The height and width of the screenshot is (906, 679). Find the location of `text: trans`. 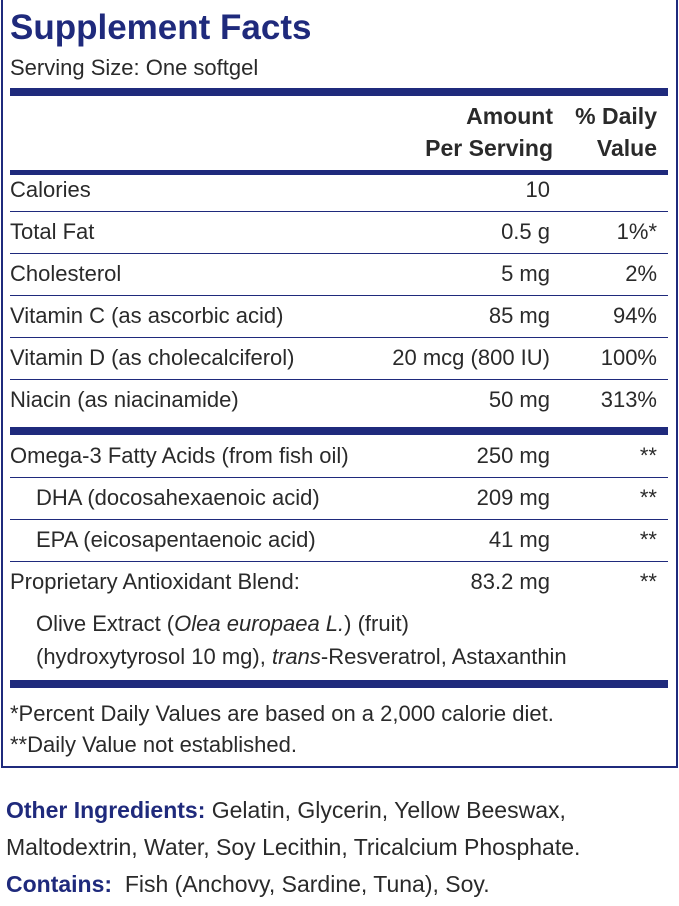

text: trans is located at coordinates (296, 656).